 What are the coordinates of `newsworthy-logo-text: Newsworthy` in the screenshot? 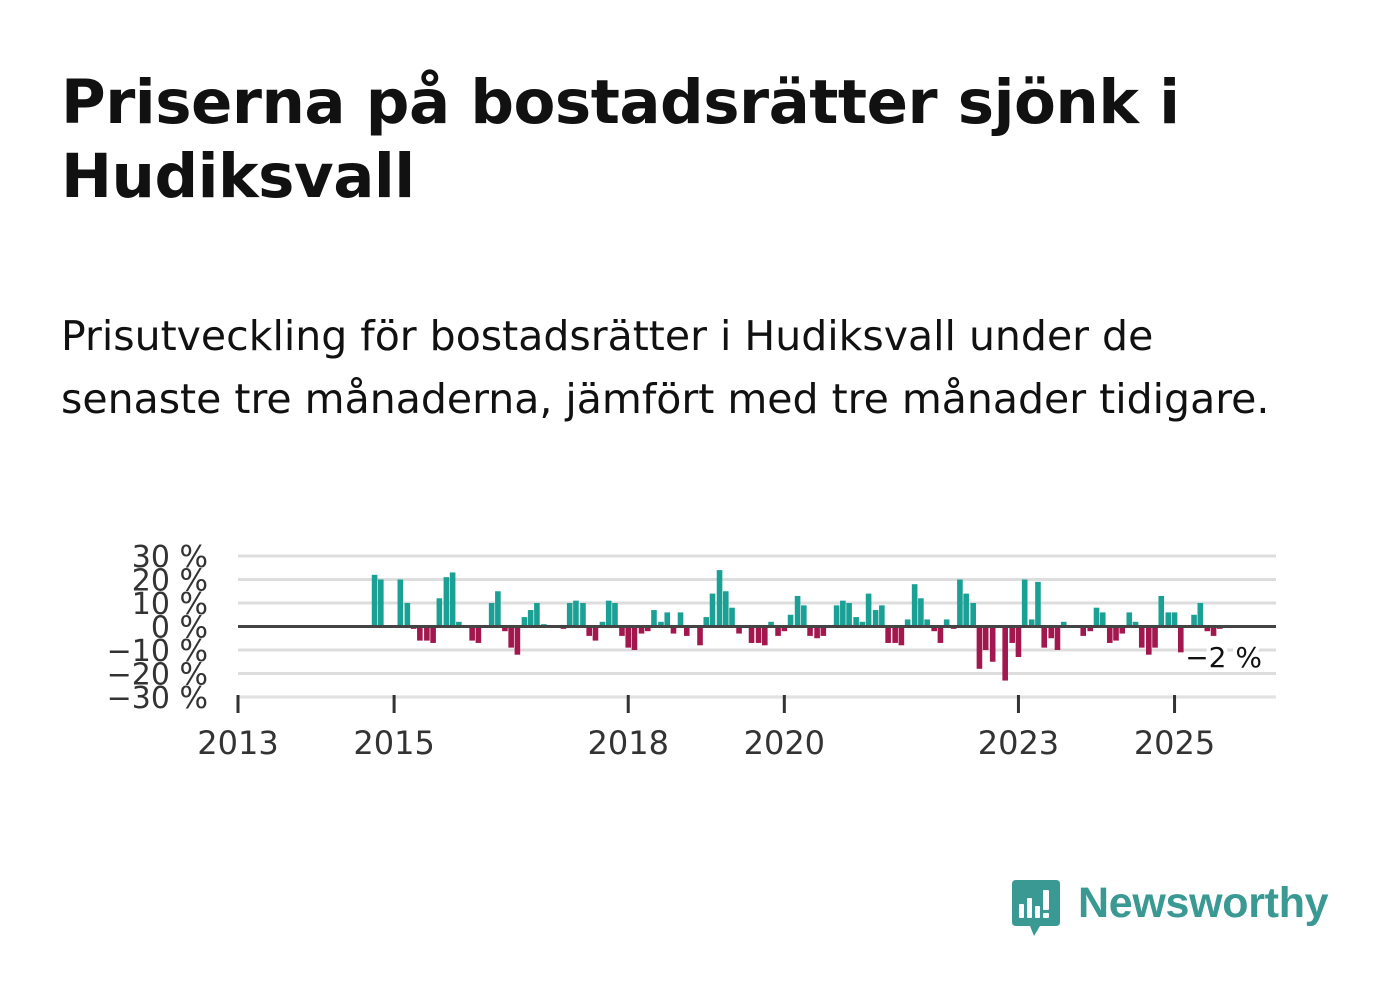 It's located at (1203, 903).